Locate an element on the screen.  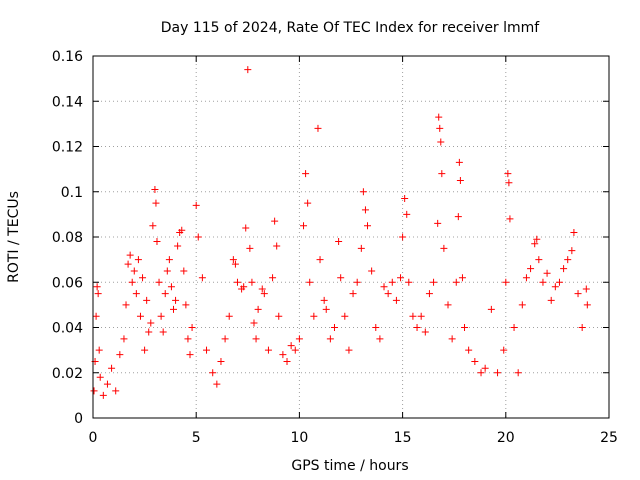
x-tick-label: 15 is located at coordinates (403, 438).